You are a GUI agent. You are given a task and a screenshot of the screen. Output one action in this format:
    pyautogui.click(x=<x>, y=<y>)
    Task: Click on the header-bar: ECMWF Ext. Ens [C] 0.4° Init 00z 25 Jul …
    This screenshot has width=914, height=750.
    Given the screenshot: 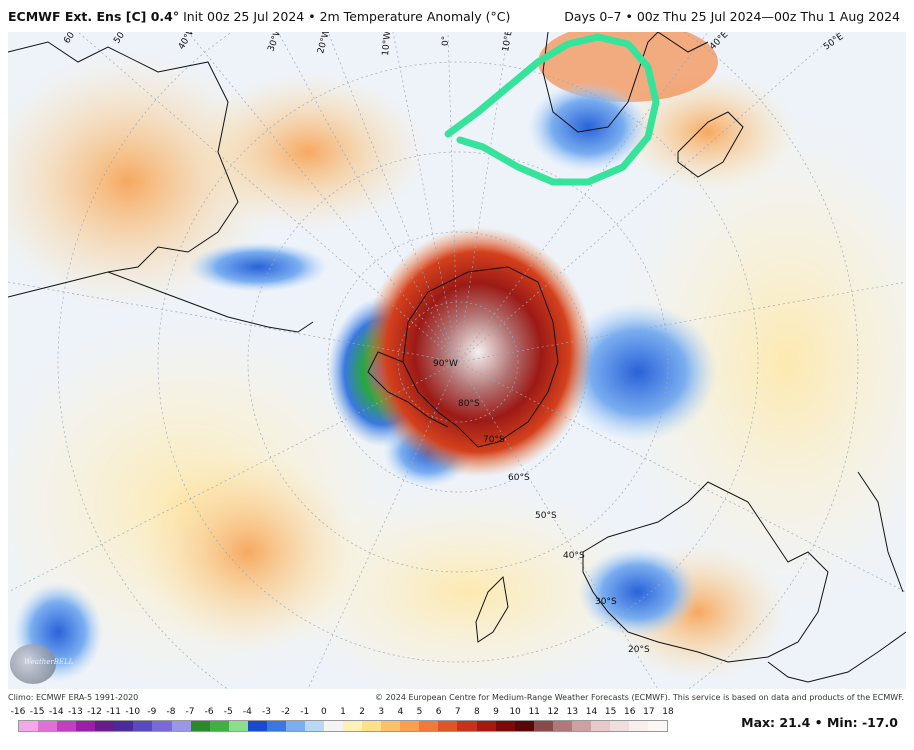 What is the action you would take?
    pyautogui.click(x=457, y=15)
    